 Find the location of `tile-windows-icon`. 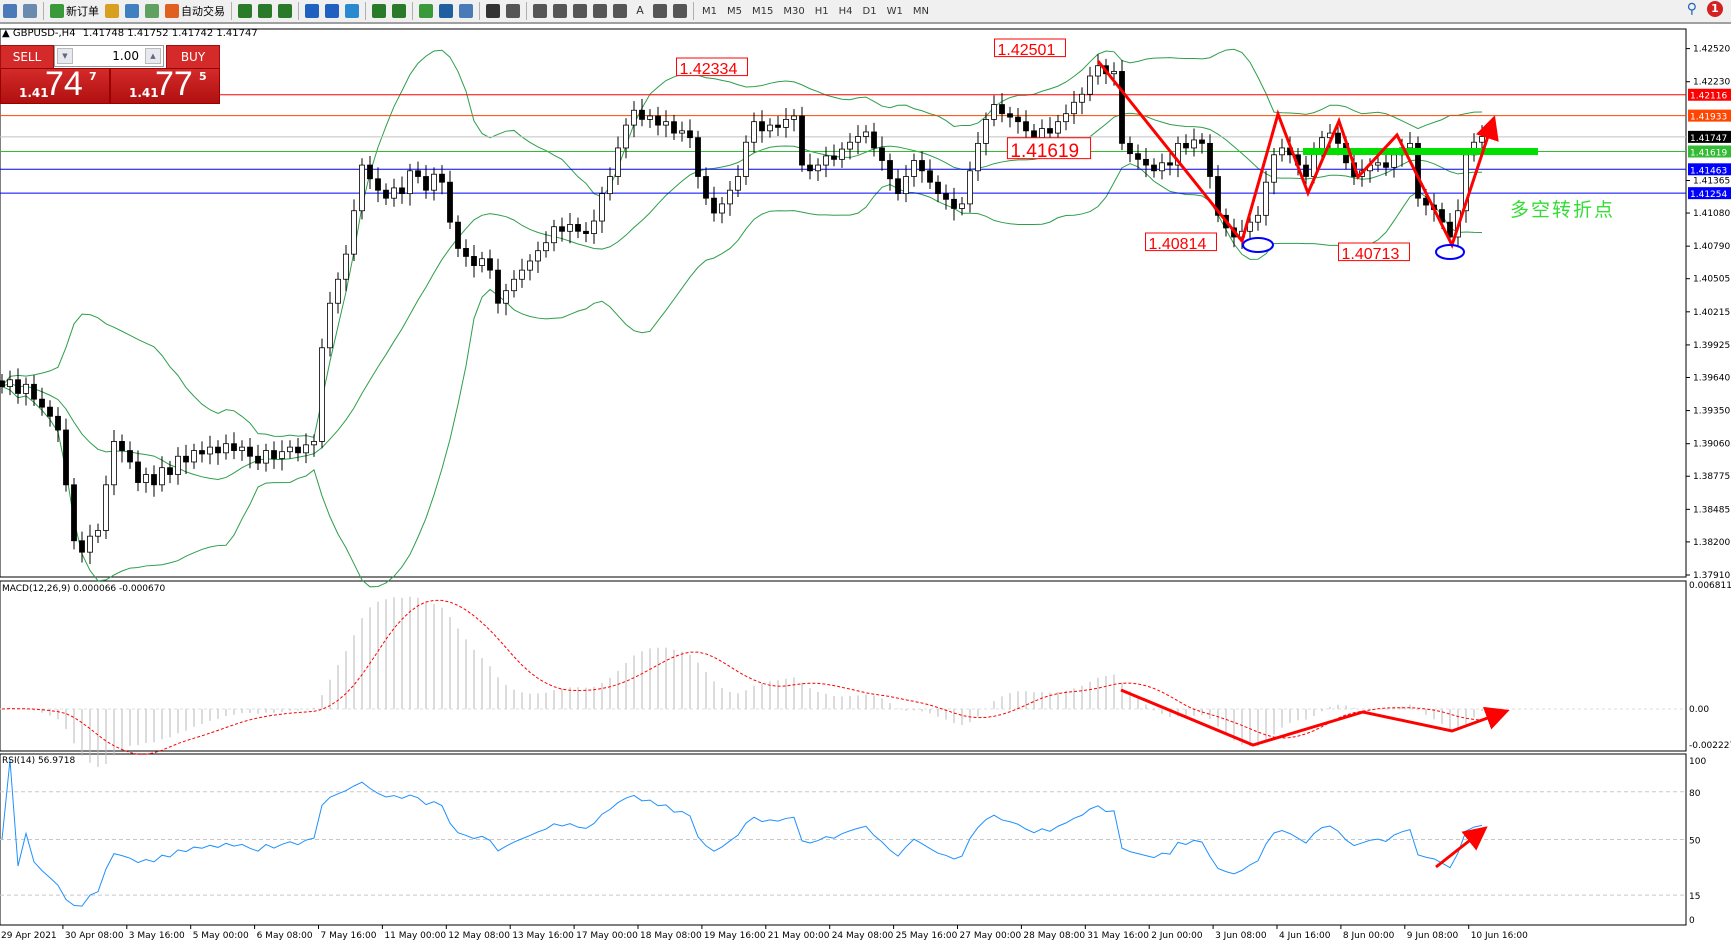

tile-windows-icon is located at coordinates (352, 11).